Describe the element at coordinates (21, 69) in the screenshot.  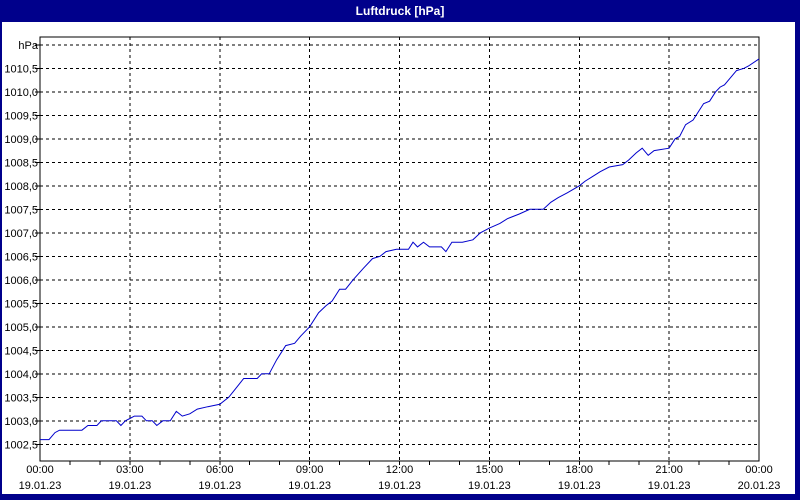
I see `y-axis-label: 1010,5` at that location.